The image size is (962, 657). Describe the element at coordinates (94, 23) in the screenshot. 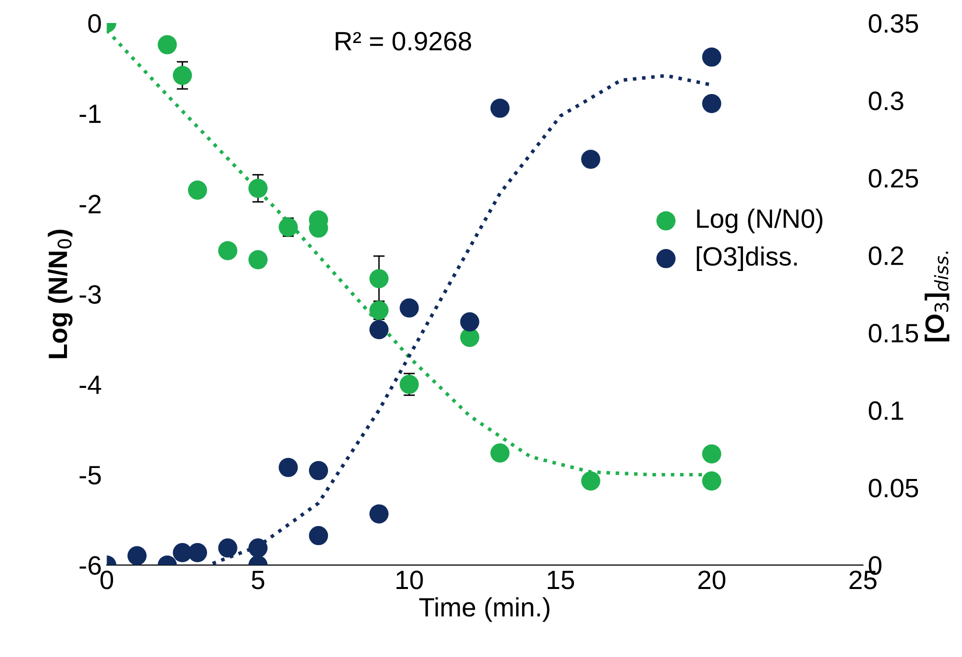

I see `y-tick-label: 0` at that location.